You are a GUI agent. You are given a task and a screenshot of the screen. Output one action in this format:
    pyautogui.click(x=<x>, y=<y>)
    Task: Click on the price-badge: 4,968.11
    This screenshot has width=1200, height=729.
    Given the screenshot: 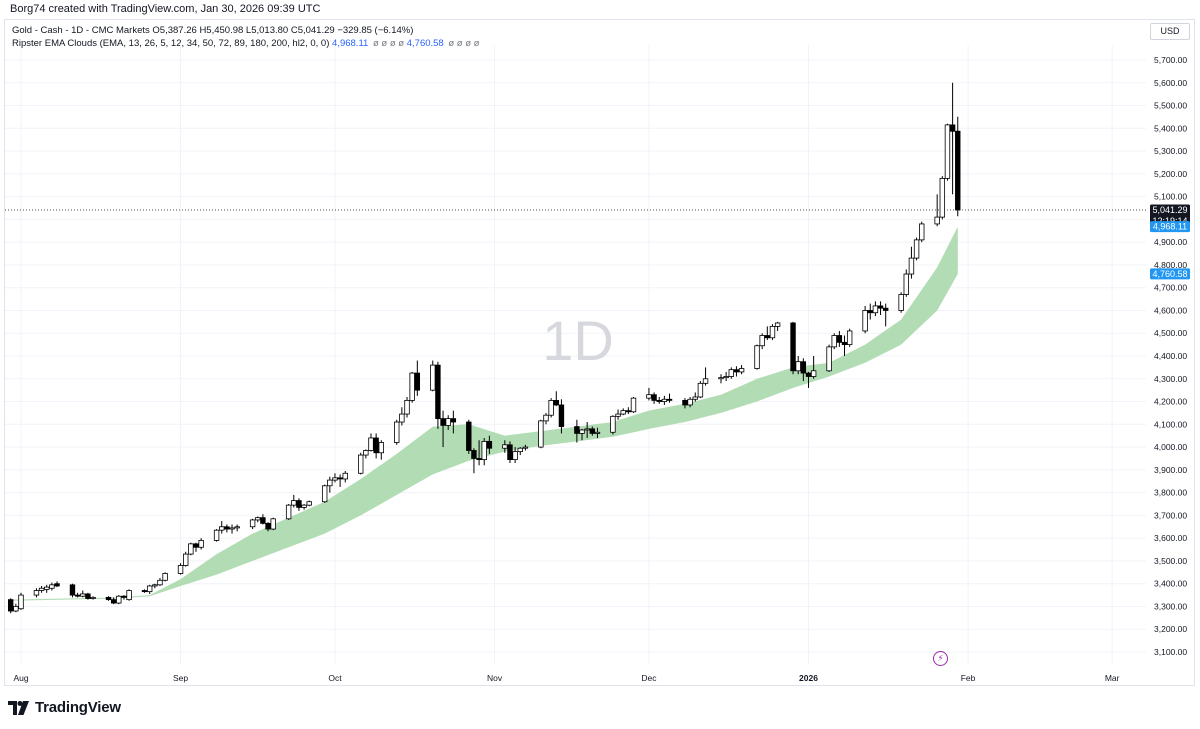 What is the action you would take?
    pyautogui.click(x=1170, y=227)
    